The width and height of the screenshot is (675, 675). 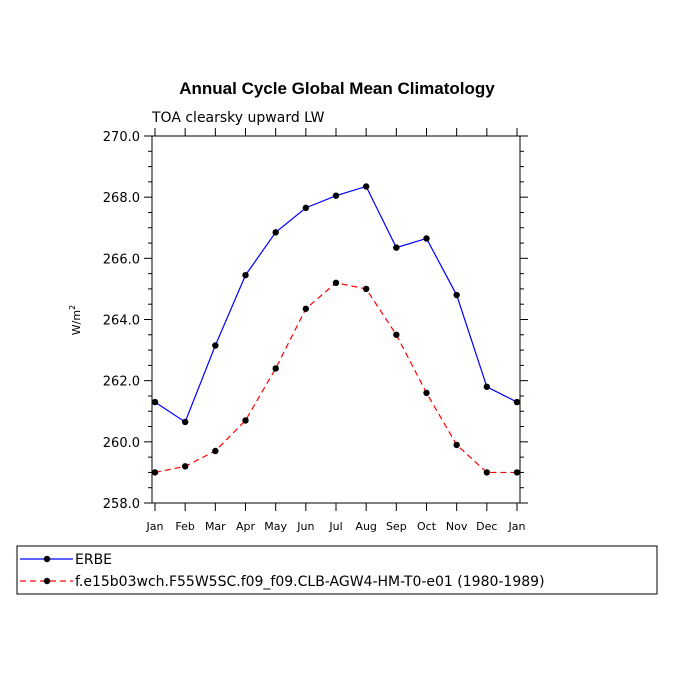 I want to click on x-tick-label: Nov, so click(x=457, y=526).